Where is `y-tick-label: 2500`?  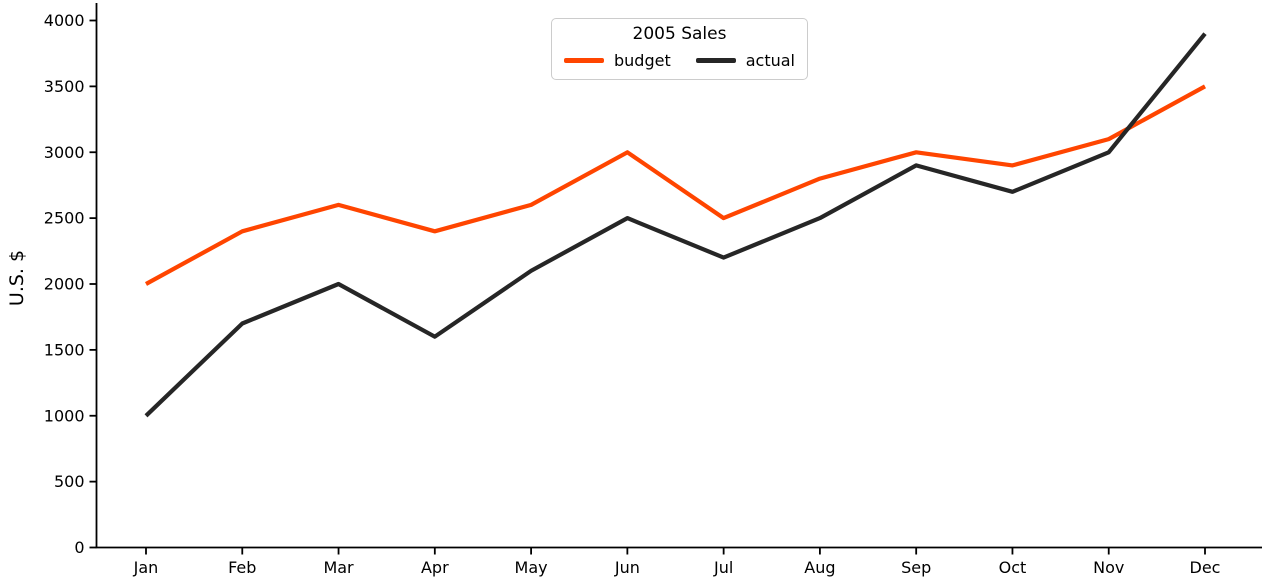
y-tick-label: 2500 is located at coordinates (64, 218).